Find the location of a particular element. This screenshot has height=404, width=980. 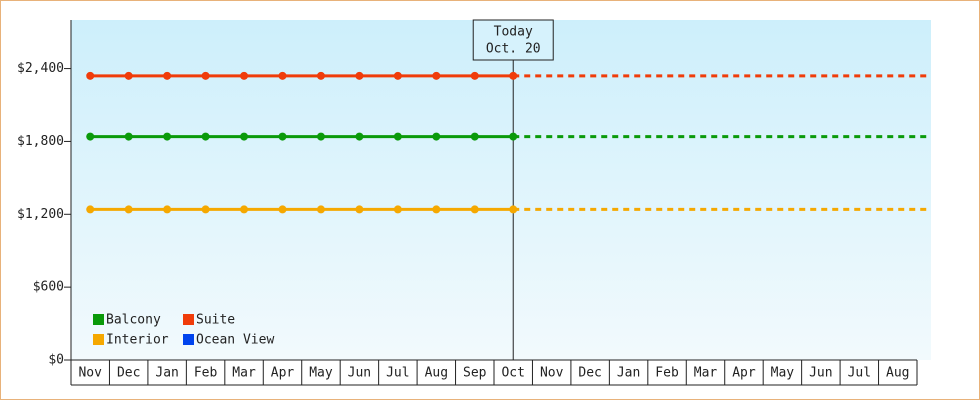

y-tick-label: $1,800 is located at coordinates (40, 141).